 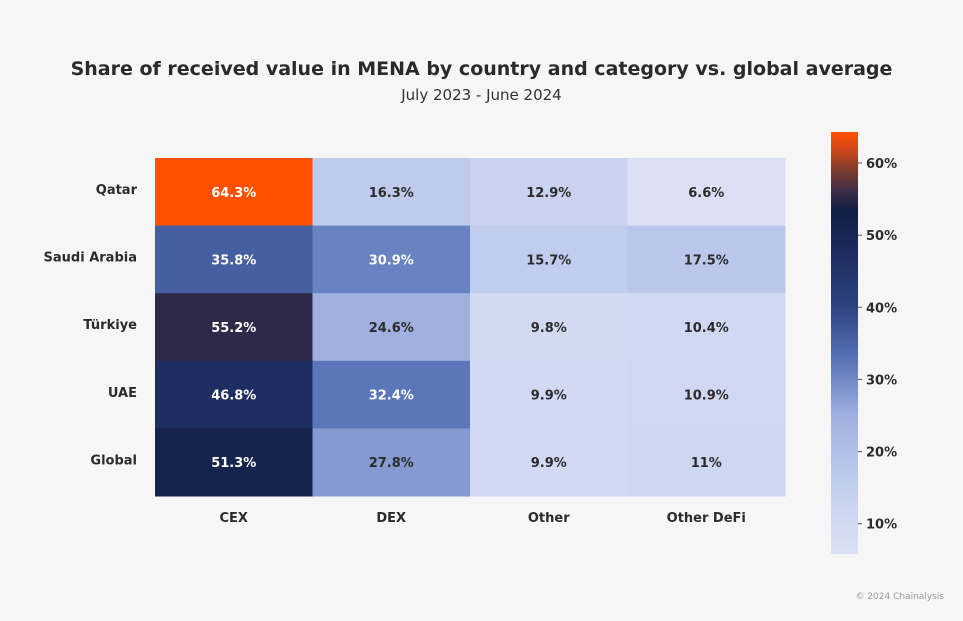 I want to click on cell-value-label: 32.4%, so click(x=391, y=396).